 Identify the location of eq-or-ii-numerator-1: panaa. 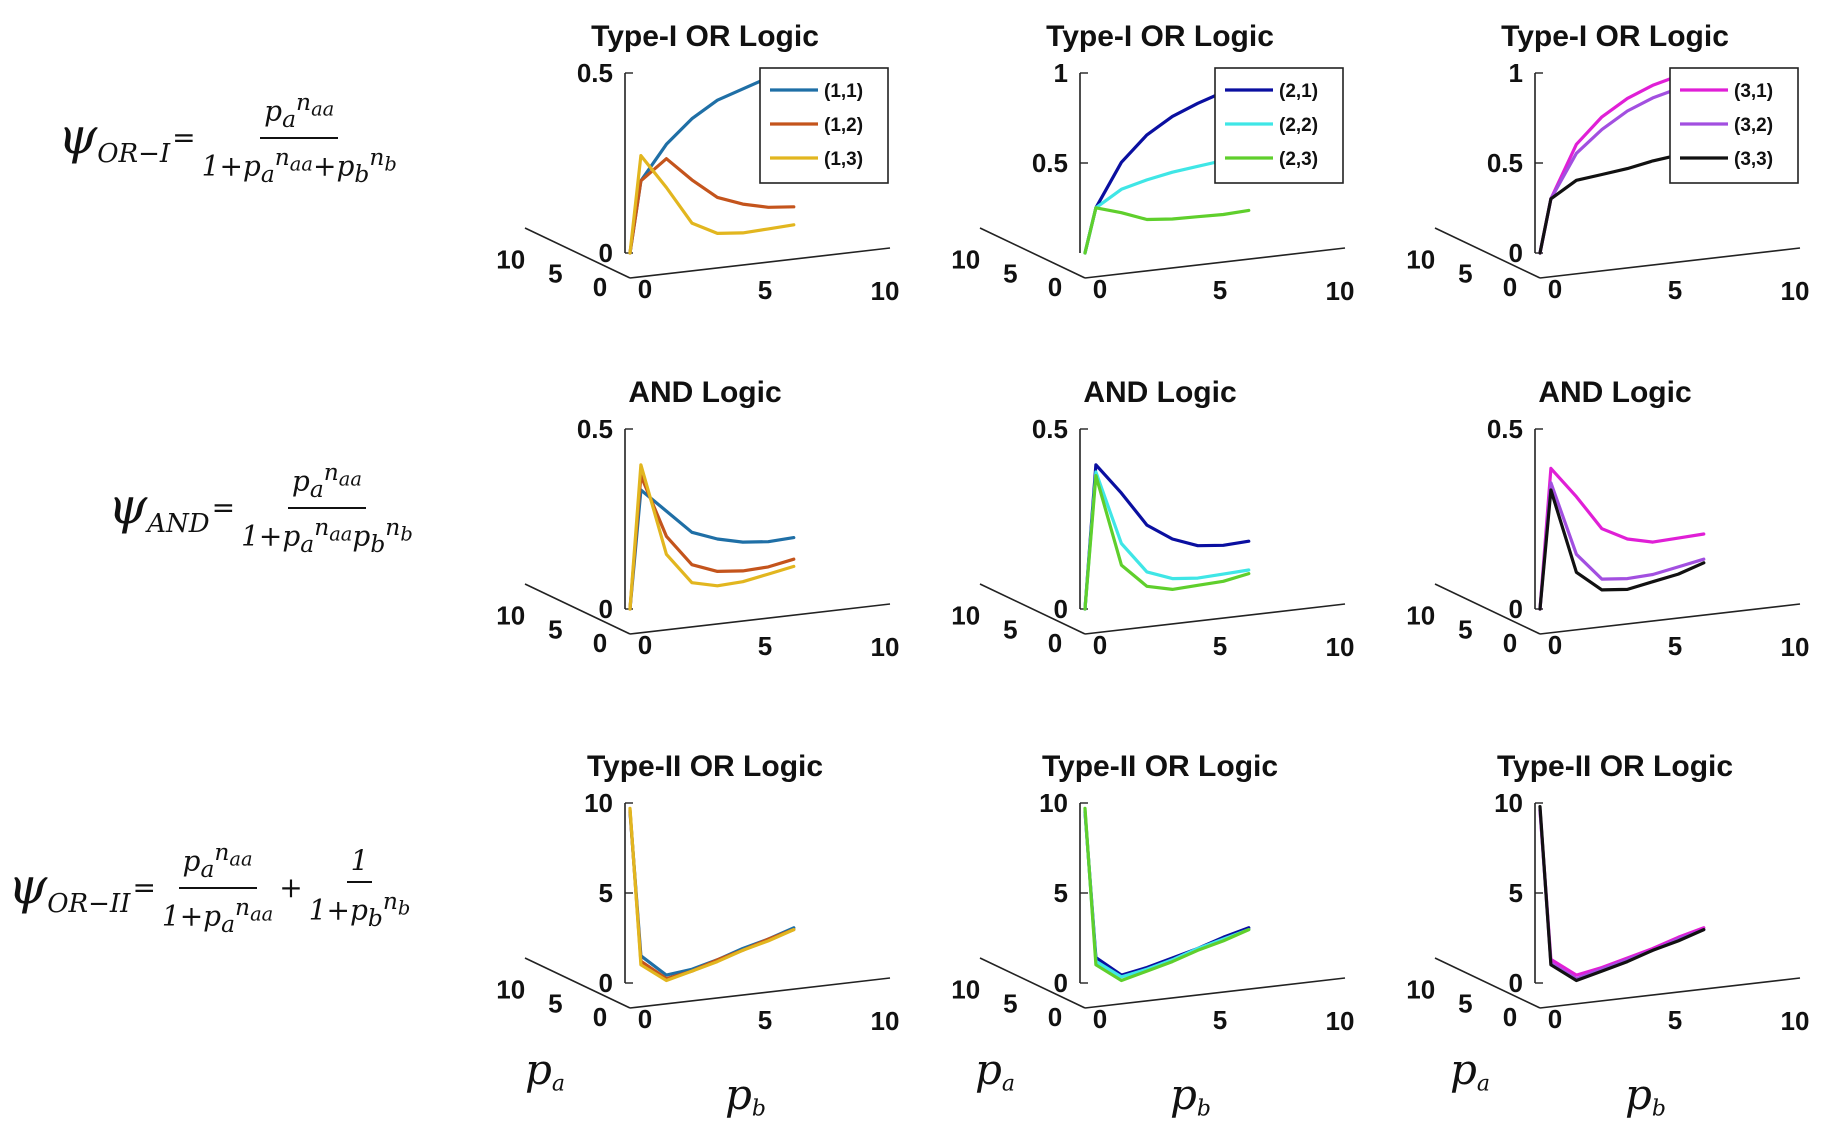
(217, 863).